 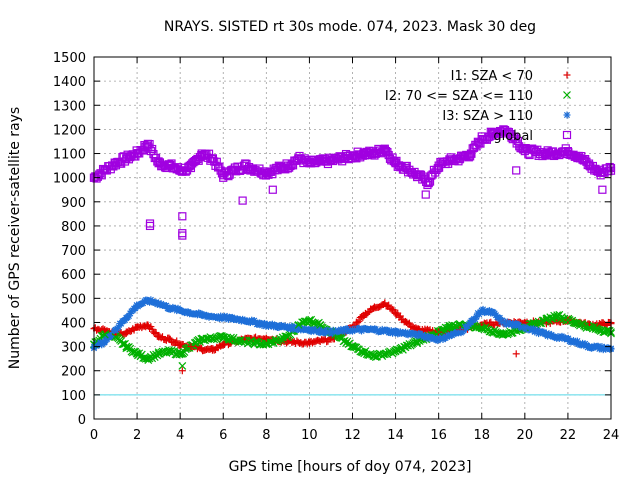 What do you see at coordinates (73, 396) in the screenshot?
I see `y-tick-label: 100` at bounding box center [73, 396].